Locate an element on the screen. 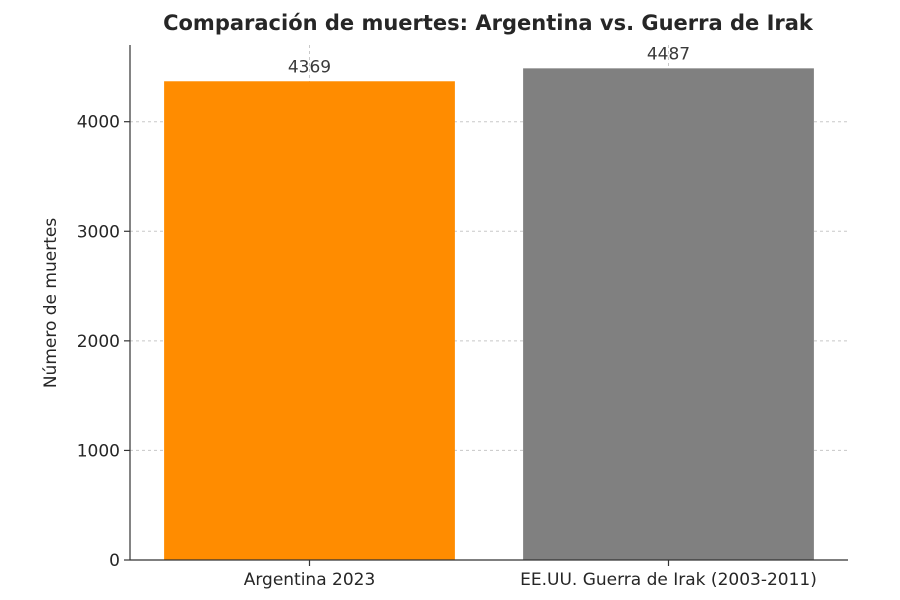 Image resolution: width=900 pixels, height=600 pixels. x-tick-label: Argentina 2023 is located at coordinates (310, 580).